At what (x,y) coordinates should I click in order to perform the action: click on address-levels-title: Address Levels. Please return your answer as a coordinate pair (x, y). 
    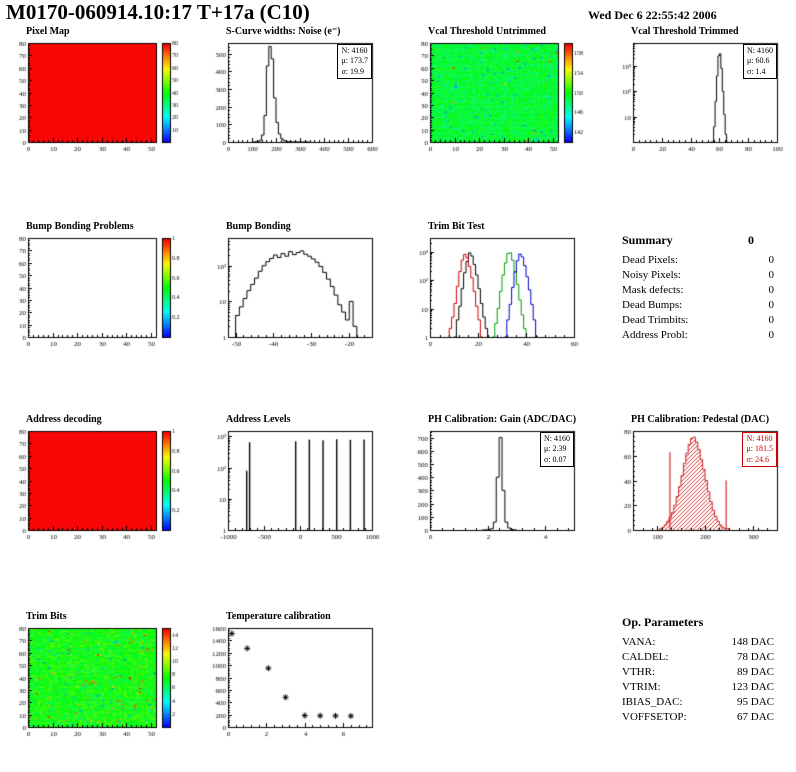
    Looking at the image, I should click on (258, 419).